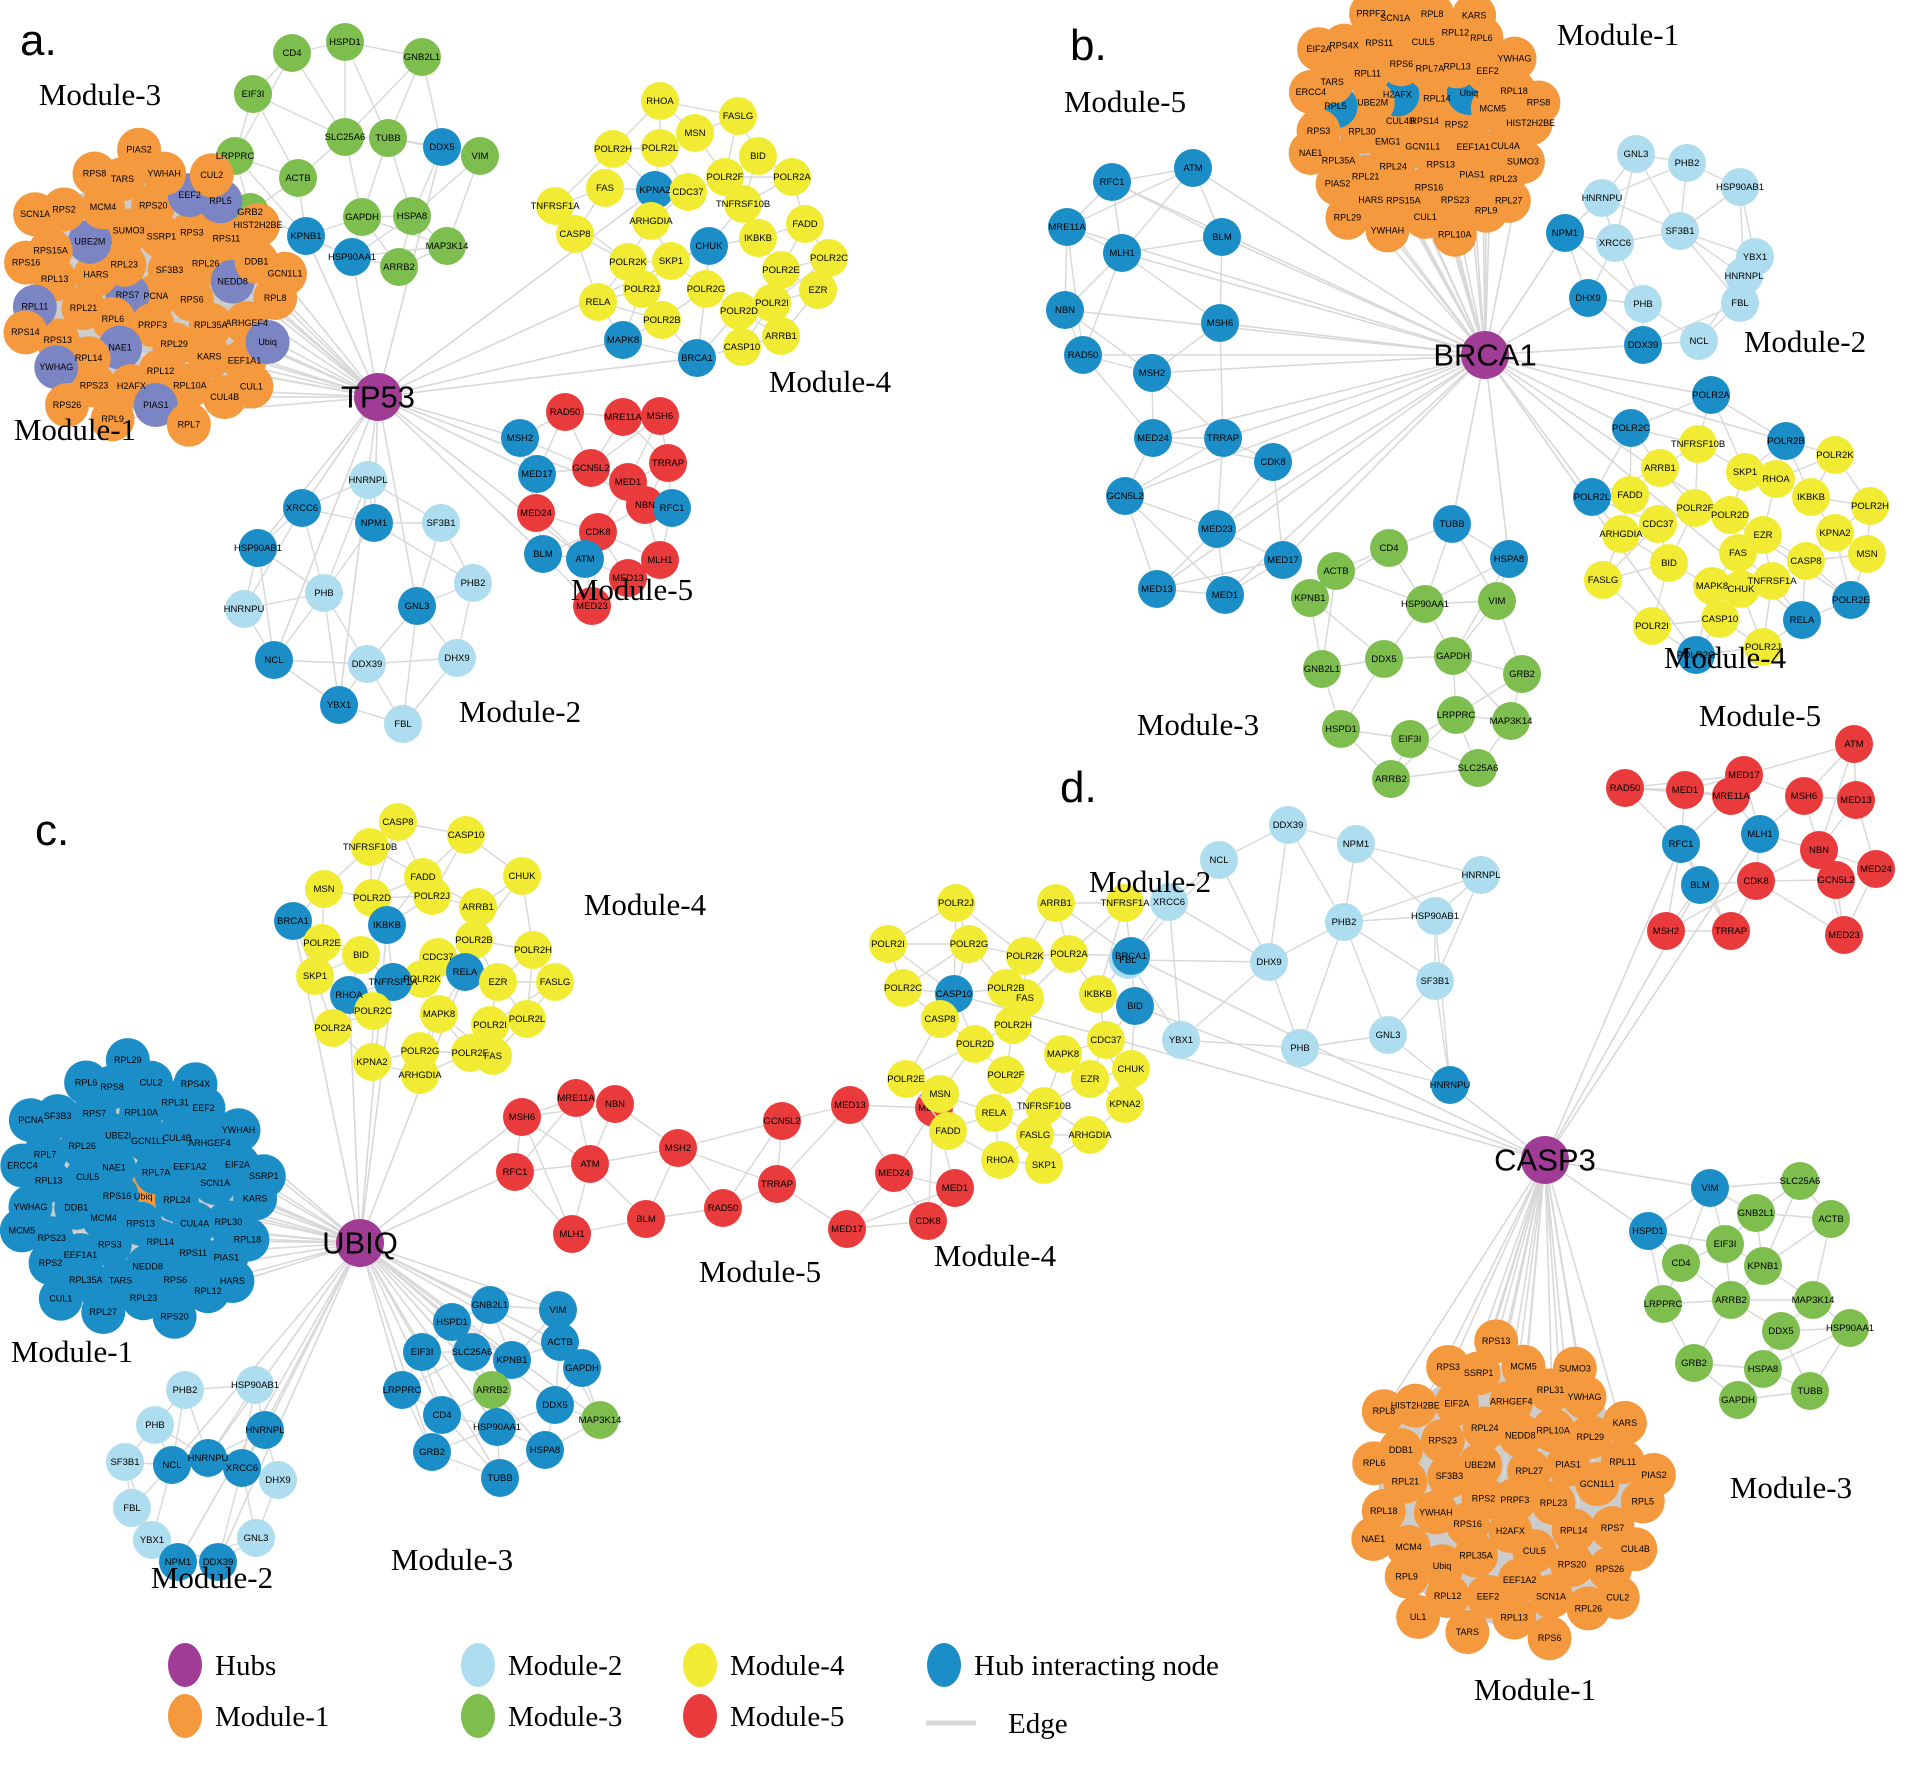 This screenshot has height=1775, width=1923. Describe the element at coordinates (1800, 1181) in the screenshot. I see `node-slc25a6` at that location.